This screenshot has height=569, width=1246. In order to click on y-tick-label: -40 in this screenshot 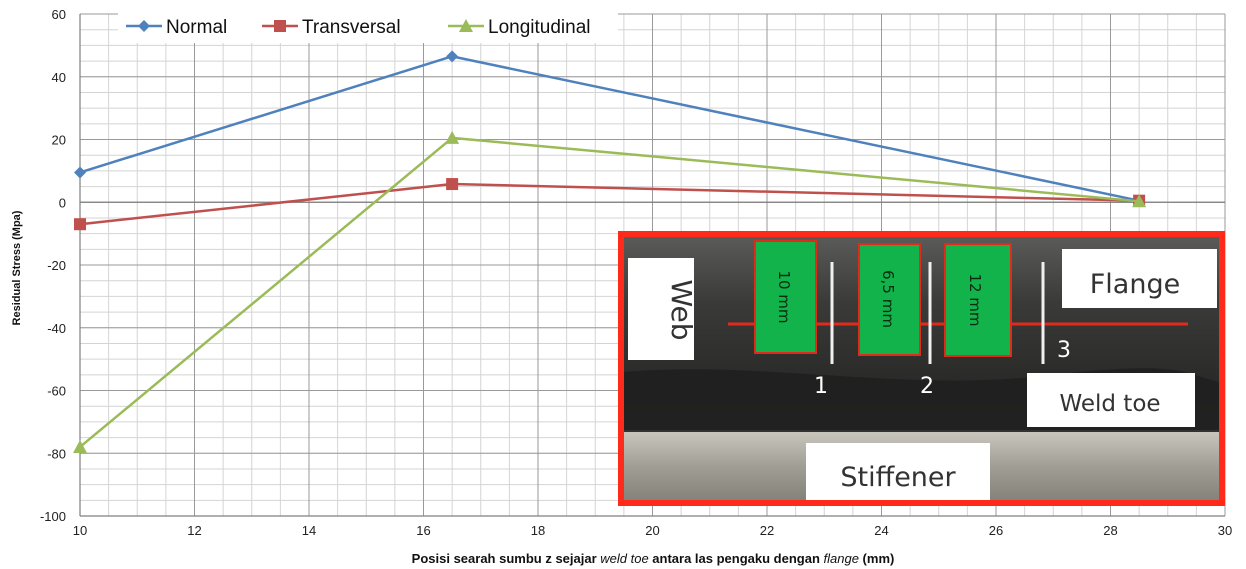, I will do `click(56, 328)`.